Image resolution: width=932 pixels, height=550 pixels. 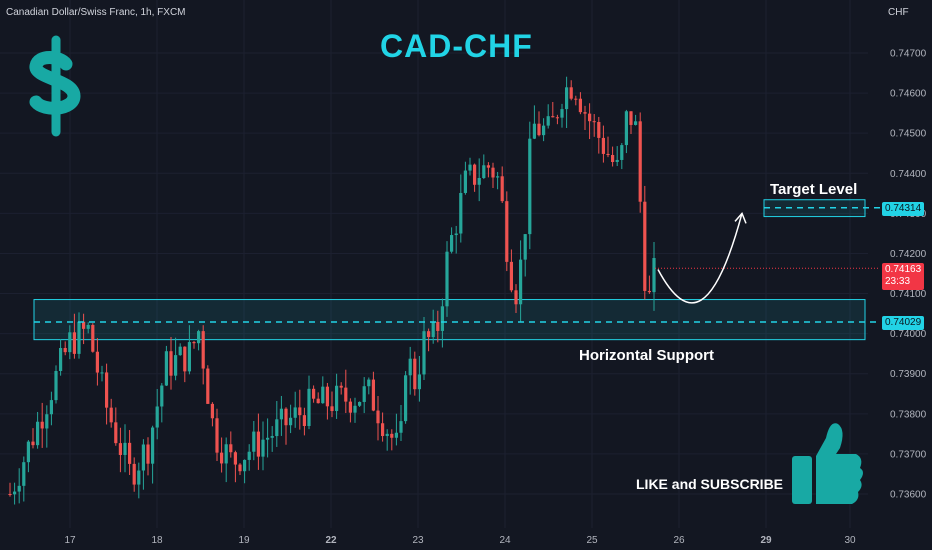 I want to click on dollar-sign-icon, so click(x=55, y=86).